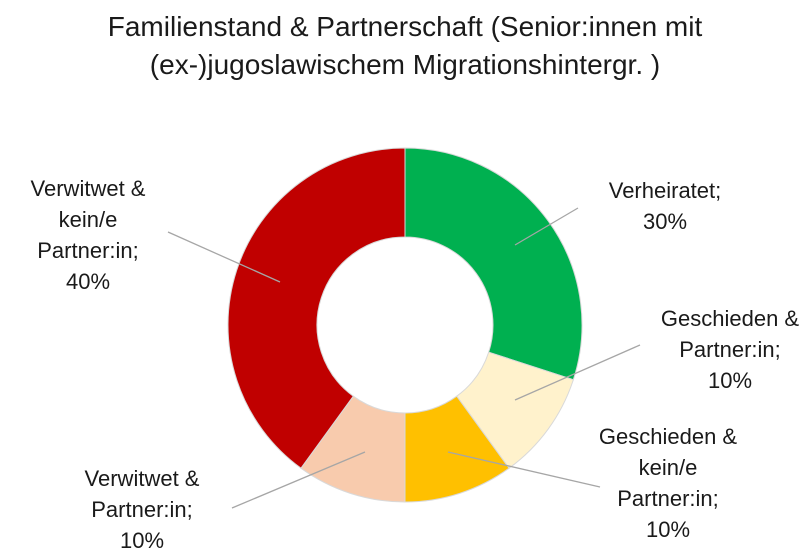 Image resolution: width=811 pixels, height=548 pixels. I want to click on data-label: Geschieden & kein/e Partner:in; 10%, so click(668, 483).